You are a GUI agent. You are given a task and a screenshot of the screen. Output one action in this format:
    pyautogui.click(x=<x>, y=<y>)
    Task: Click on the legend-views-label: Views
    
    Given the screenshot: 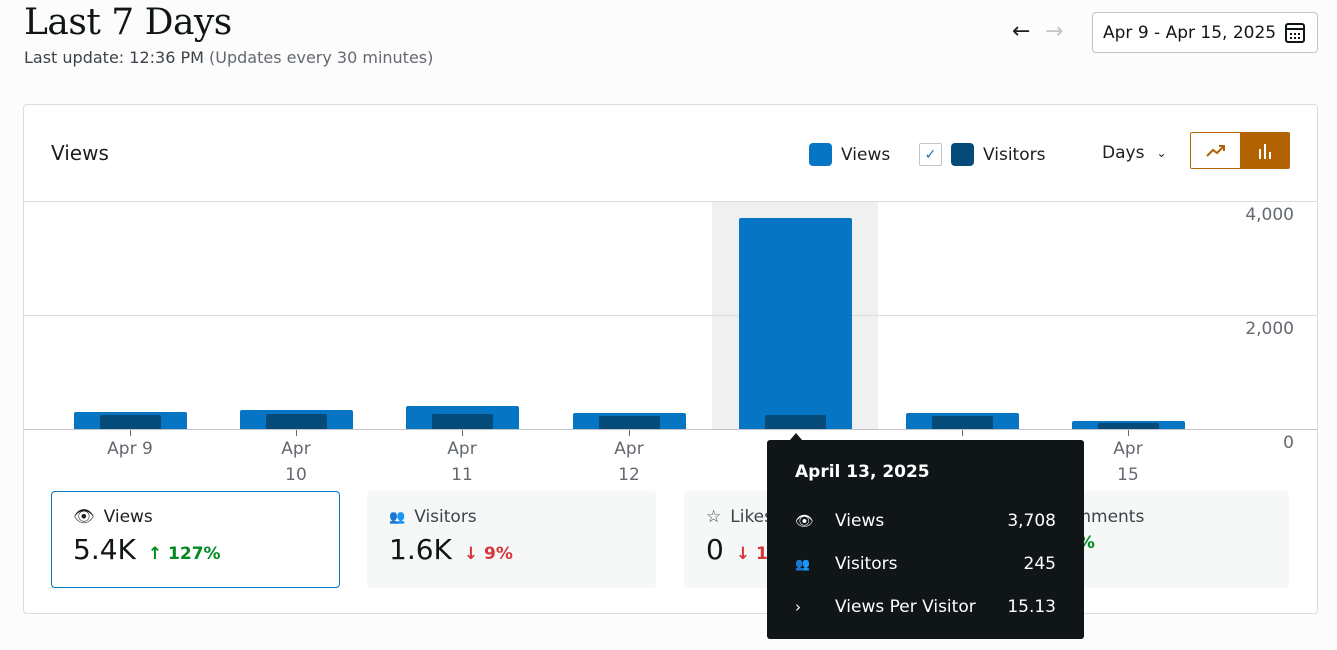 What is the action you would take?
    pyautogui.click(x=866, y=154)
    